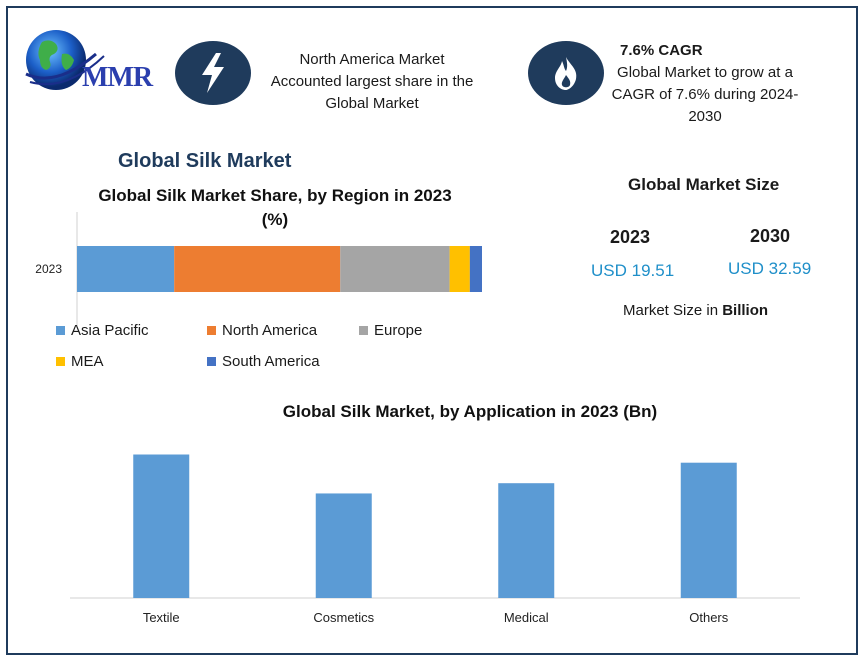 This screenshot has height=661, width=864. What do you see at coordinates (526, 540) in the screenshot?
I see `application-bar-medical` at bounding box center [526, 540].